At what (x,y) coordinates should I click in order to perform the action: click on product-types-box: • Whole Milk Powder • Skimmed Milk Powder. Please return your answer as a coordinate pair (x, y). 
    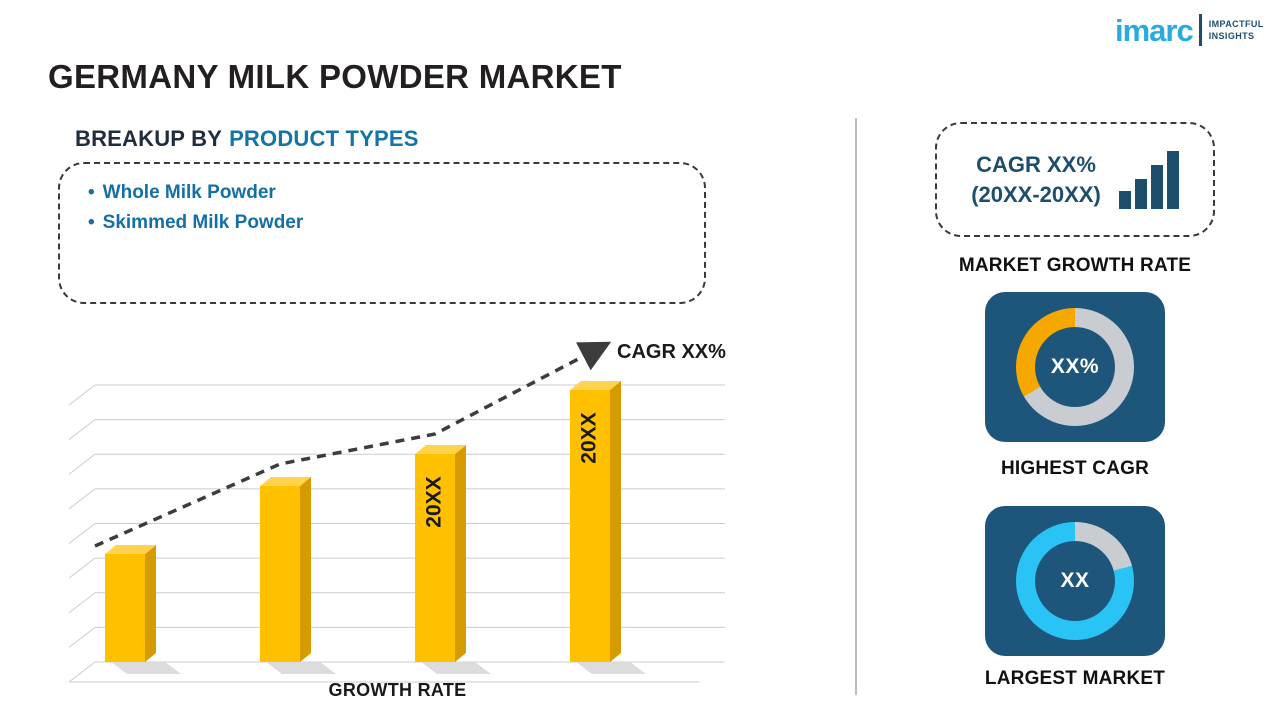
    Looking at the image, I should click on (382, 233).